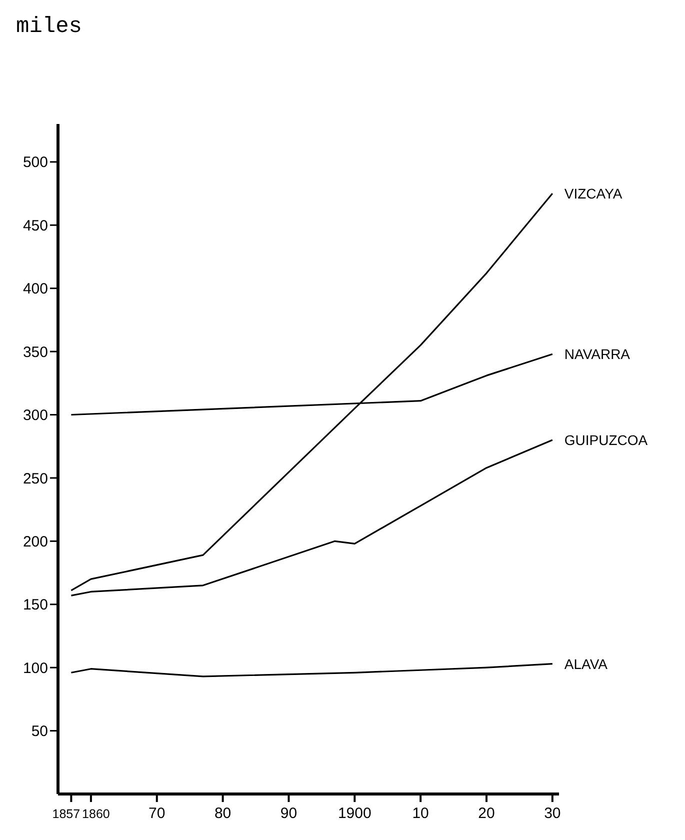 This screenshot has height=840, width=685. I want to click on x-tick-label: 30, so click(552, 813).